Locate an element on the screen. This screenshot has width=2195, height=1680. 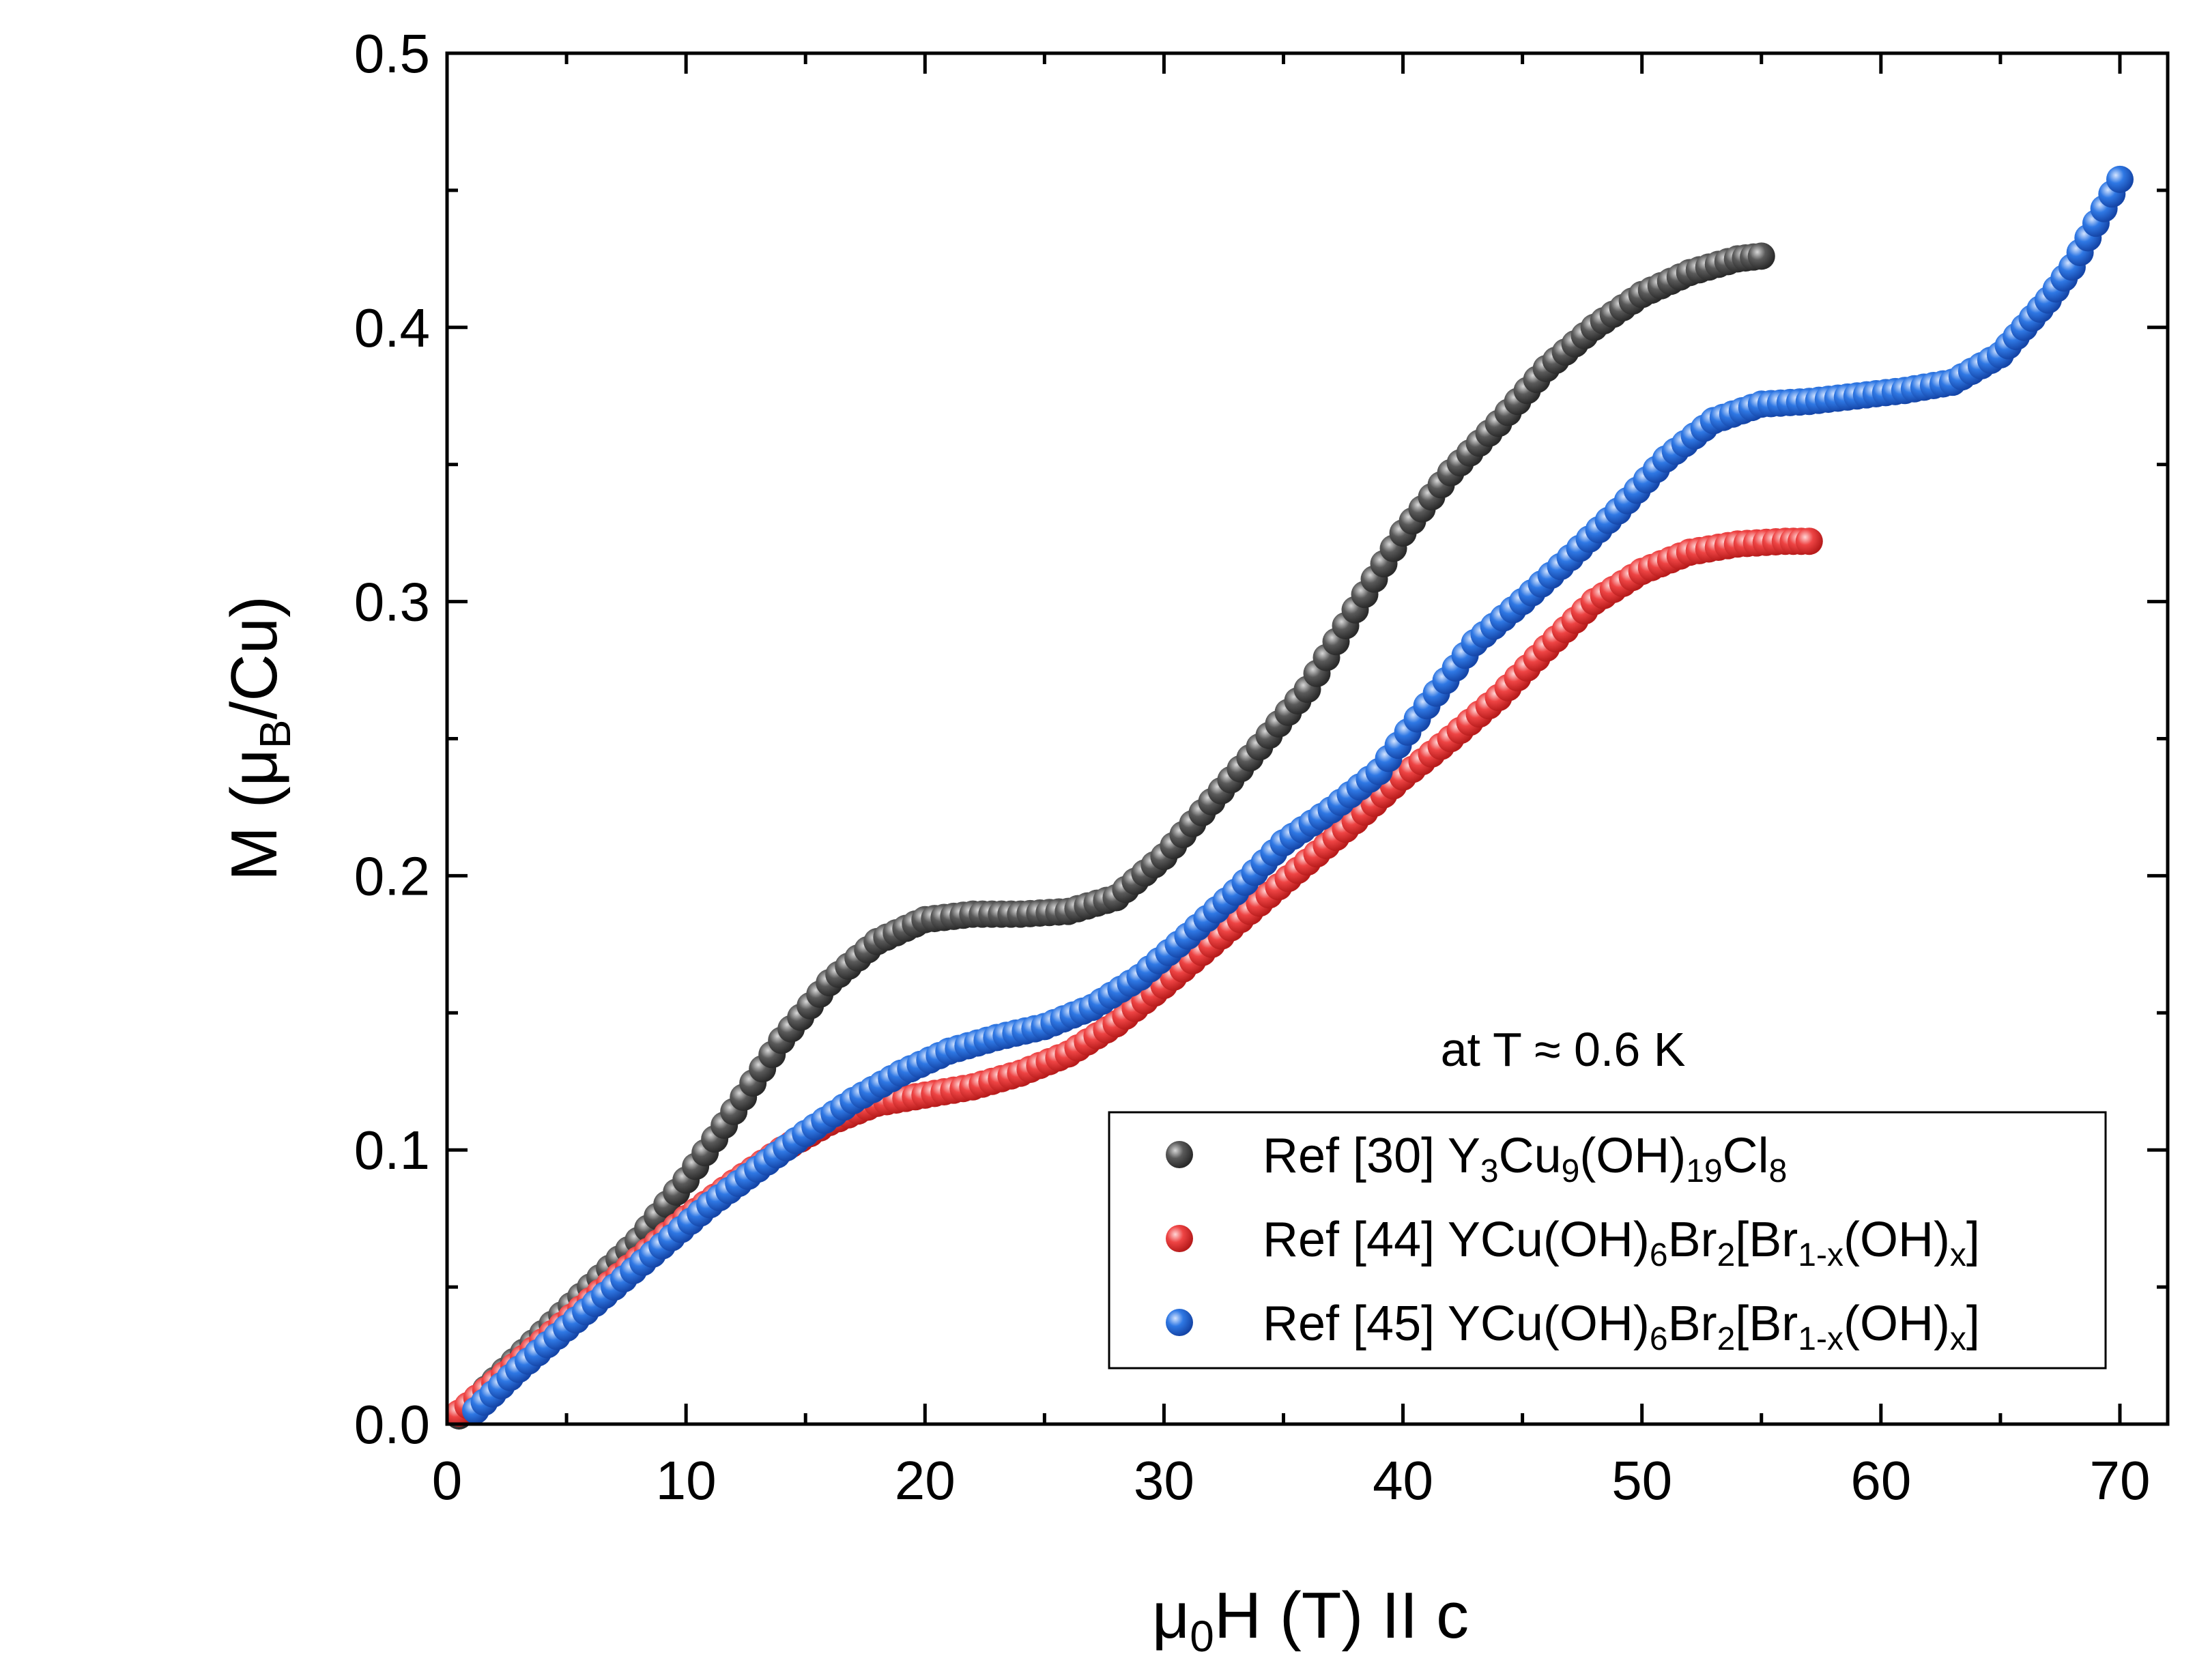
y-tick-label: 0.4 is located at coordinates (392, 328).